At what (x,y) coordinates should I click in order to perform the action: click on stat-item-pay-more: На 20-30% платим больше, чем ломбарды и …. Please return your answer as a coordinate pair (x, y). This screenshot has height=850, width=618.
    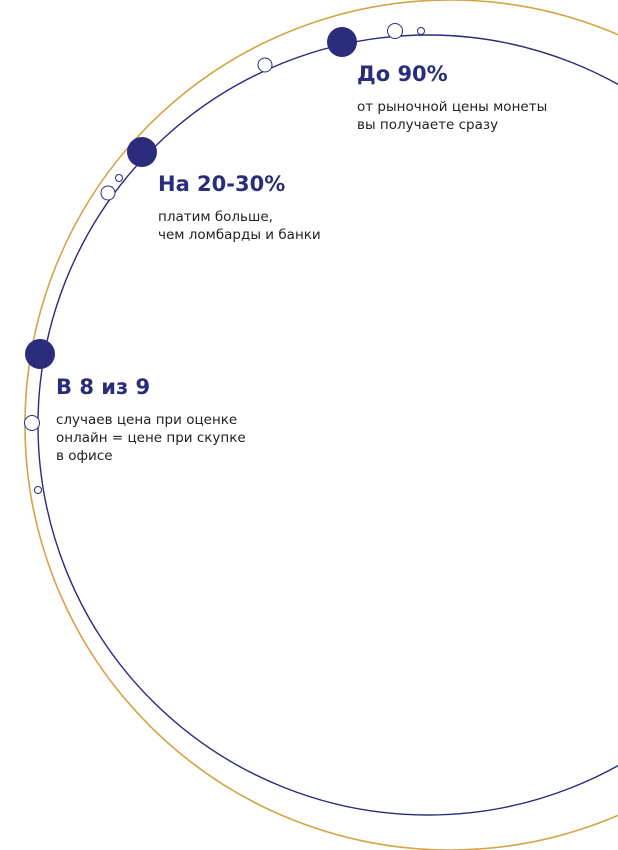
    Looking at the image, I should click on (239, 208).